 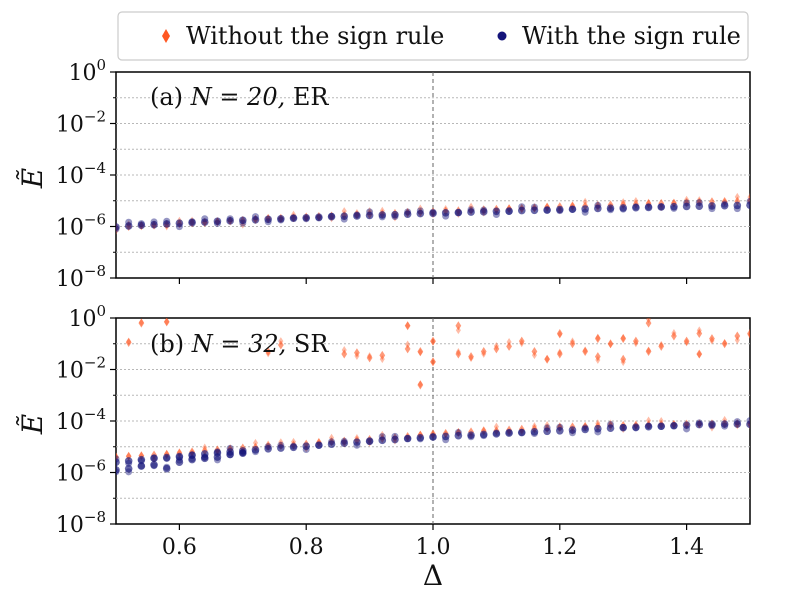 I want to click on panel-a-label: (a) N = 20, ER, so click(x=239, y=97).